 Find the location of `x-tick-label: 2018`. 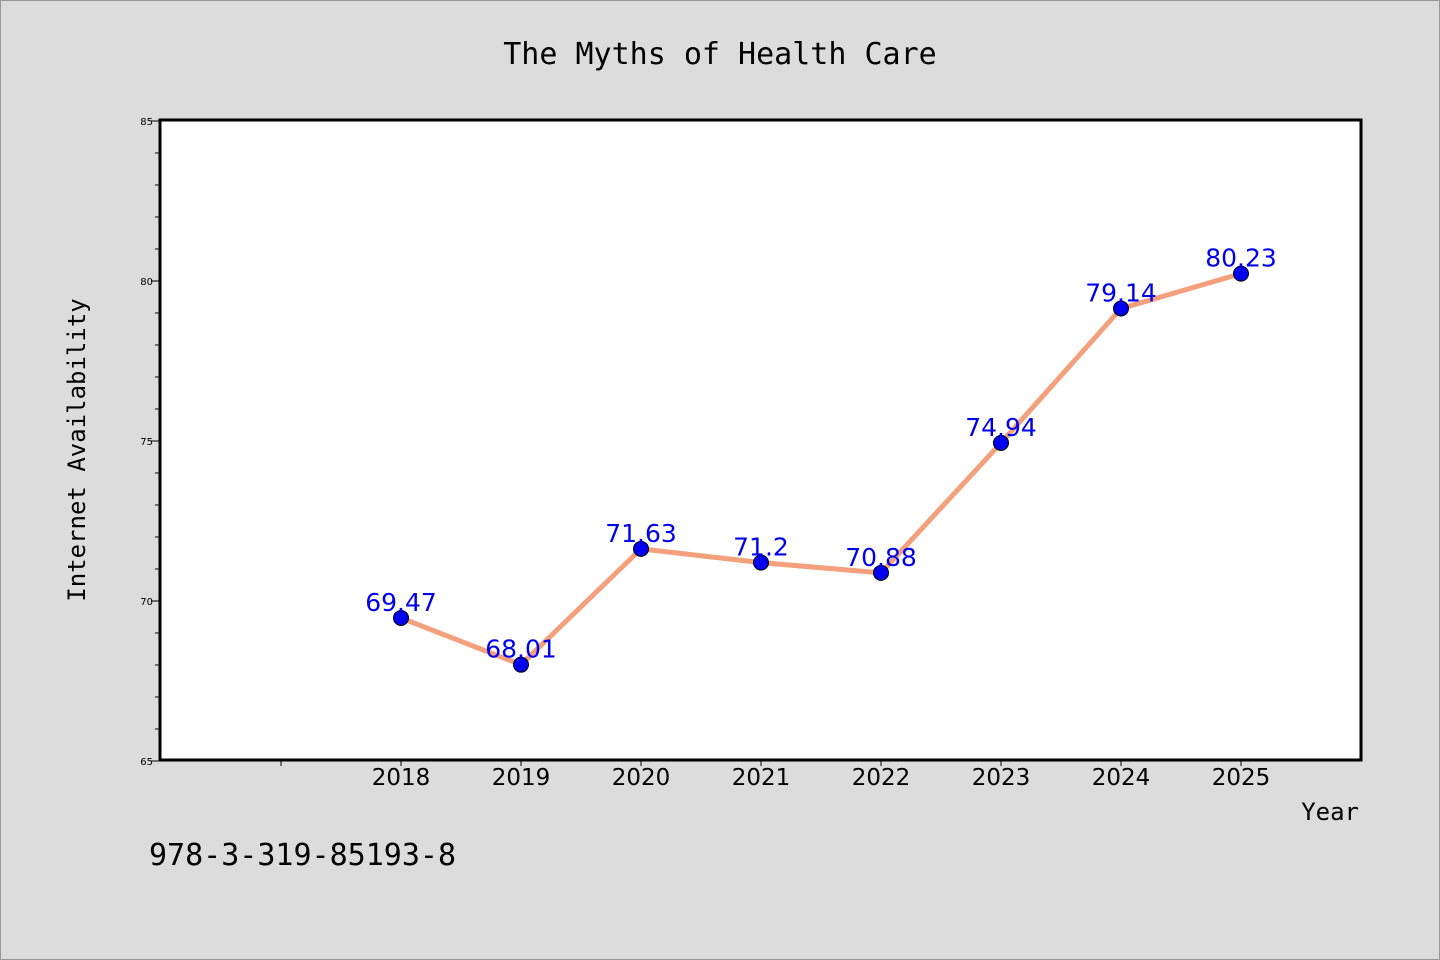

x-tick-label: 2018 is located at coordinates (401, 778).